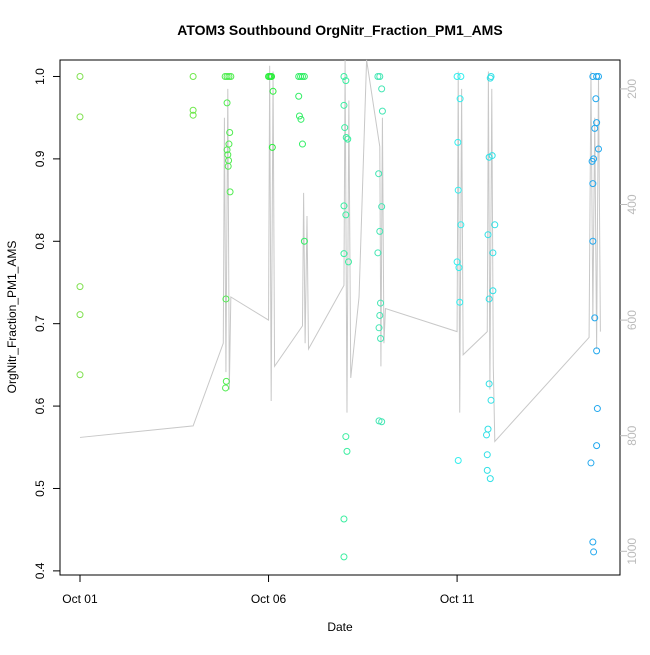  What do you see at coordinates (40, 488) in the screenshot?
I see `y-tick-label: 0.5` at bounding box center [40, 488].